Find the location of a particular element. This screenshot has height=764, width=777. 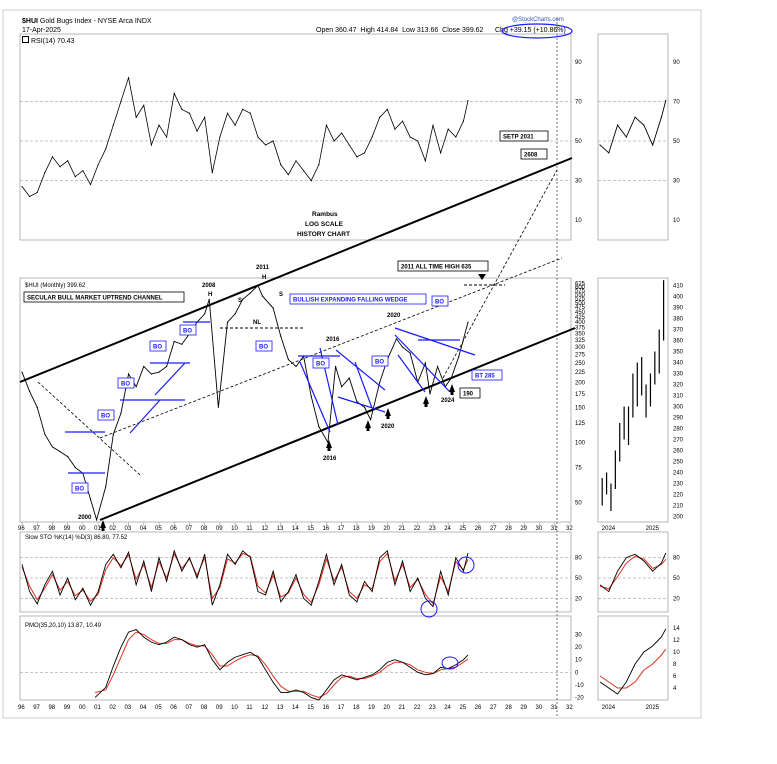

x-tick-label-bottom: 18 is located at coordinates (356, 708).